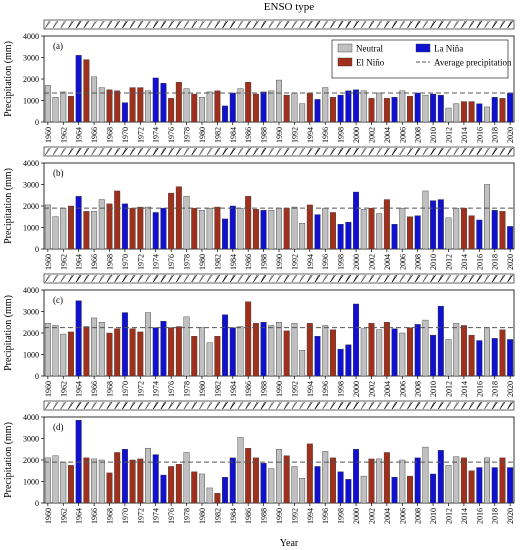 This screenshot has width=520, height=550. I want to click on x-tick-label: 2012, so click(449, 135).